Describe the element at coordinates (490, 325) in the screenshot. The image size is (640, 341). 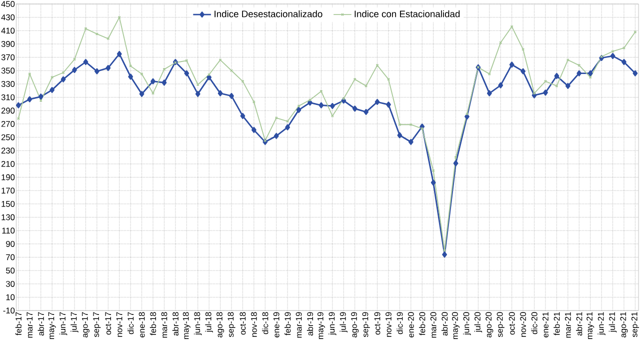
I see `x-tick-label: ago-20` at that location.